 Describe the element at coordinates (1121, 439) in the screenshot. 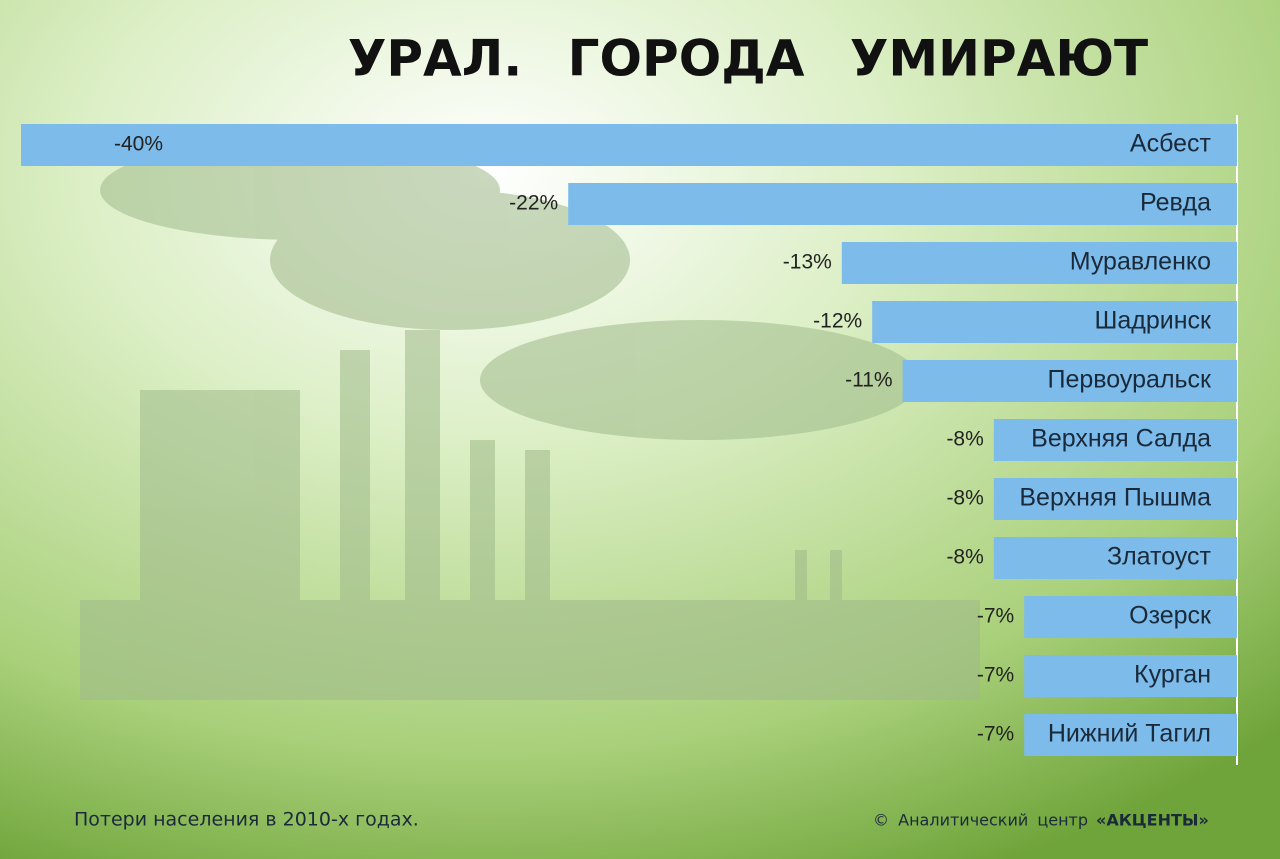

I see `category-label: Верхняя Салда` at that location.